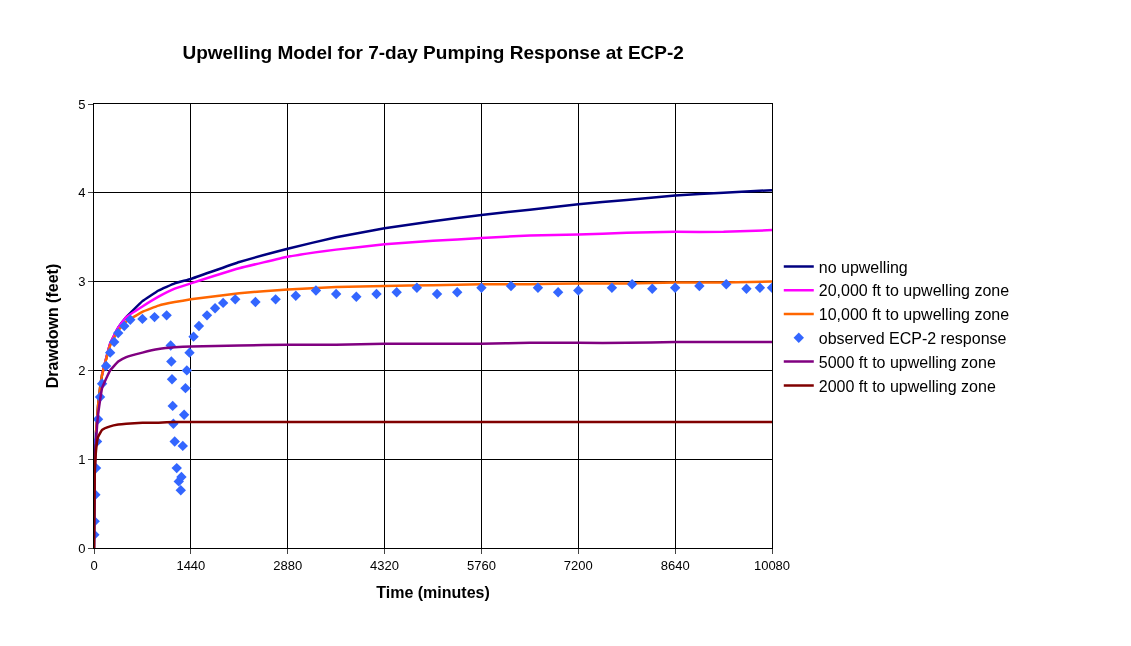 The image size is (1131, 646). Describe the element at coordinates (914, 315) in the screenshot. I see `legend-label: 10,000 ft to upwelling zone` at that location.